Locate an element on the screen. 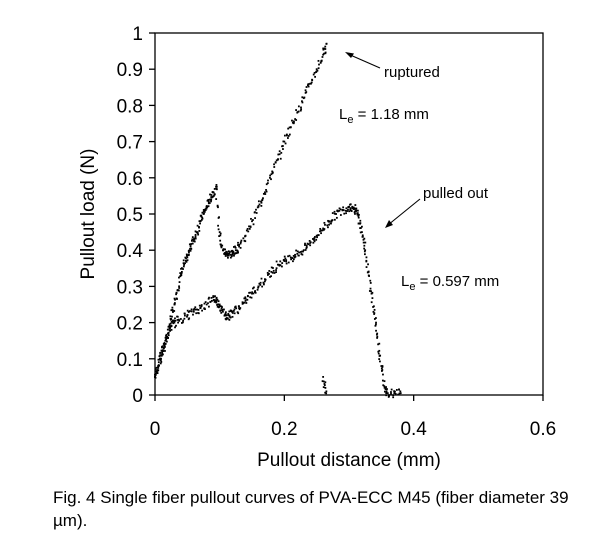 This screenshot has height=543, width=601. y-tick-label: 0.6 is located at coordinates (130, 179).